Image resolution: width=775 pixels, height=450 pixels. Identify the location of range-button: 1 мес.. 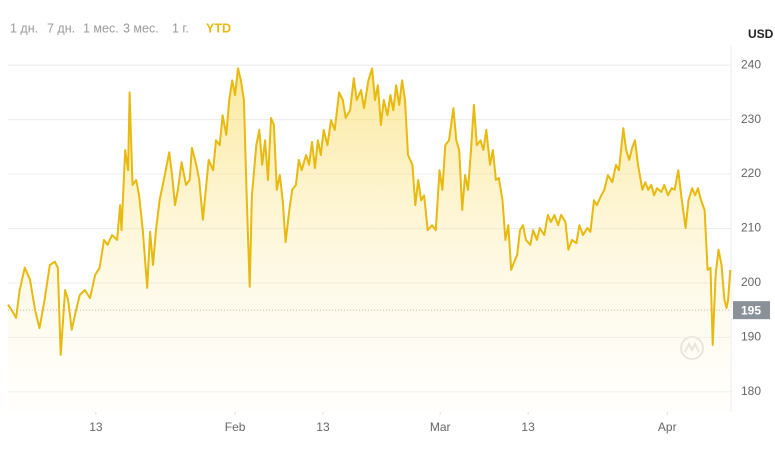
(101, 28).